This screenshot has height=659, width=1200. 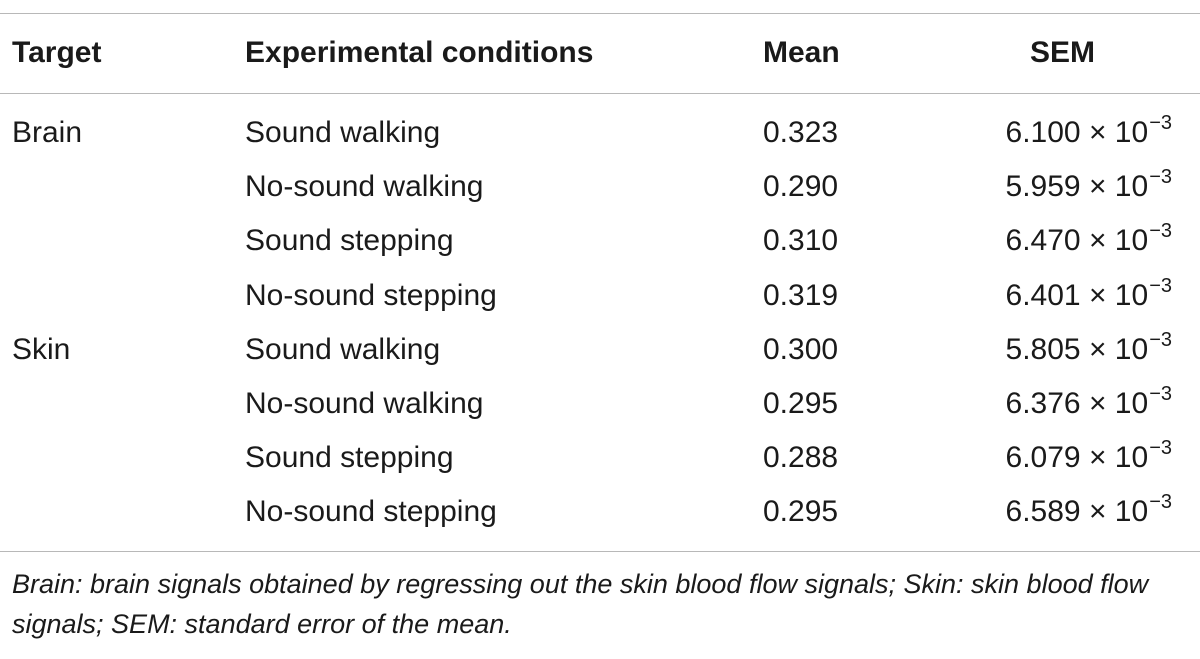 What do you see at coordinates (801, 241) in the screenshot?
I see `cell-mean: 0.310` at bounding box center [801, 241].